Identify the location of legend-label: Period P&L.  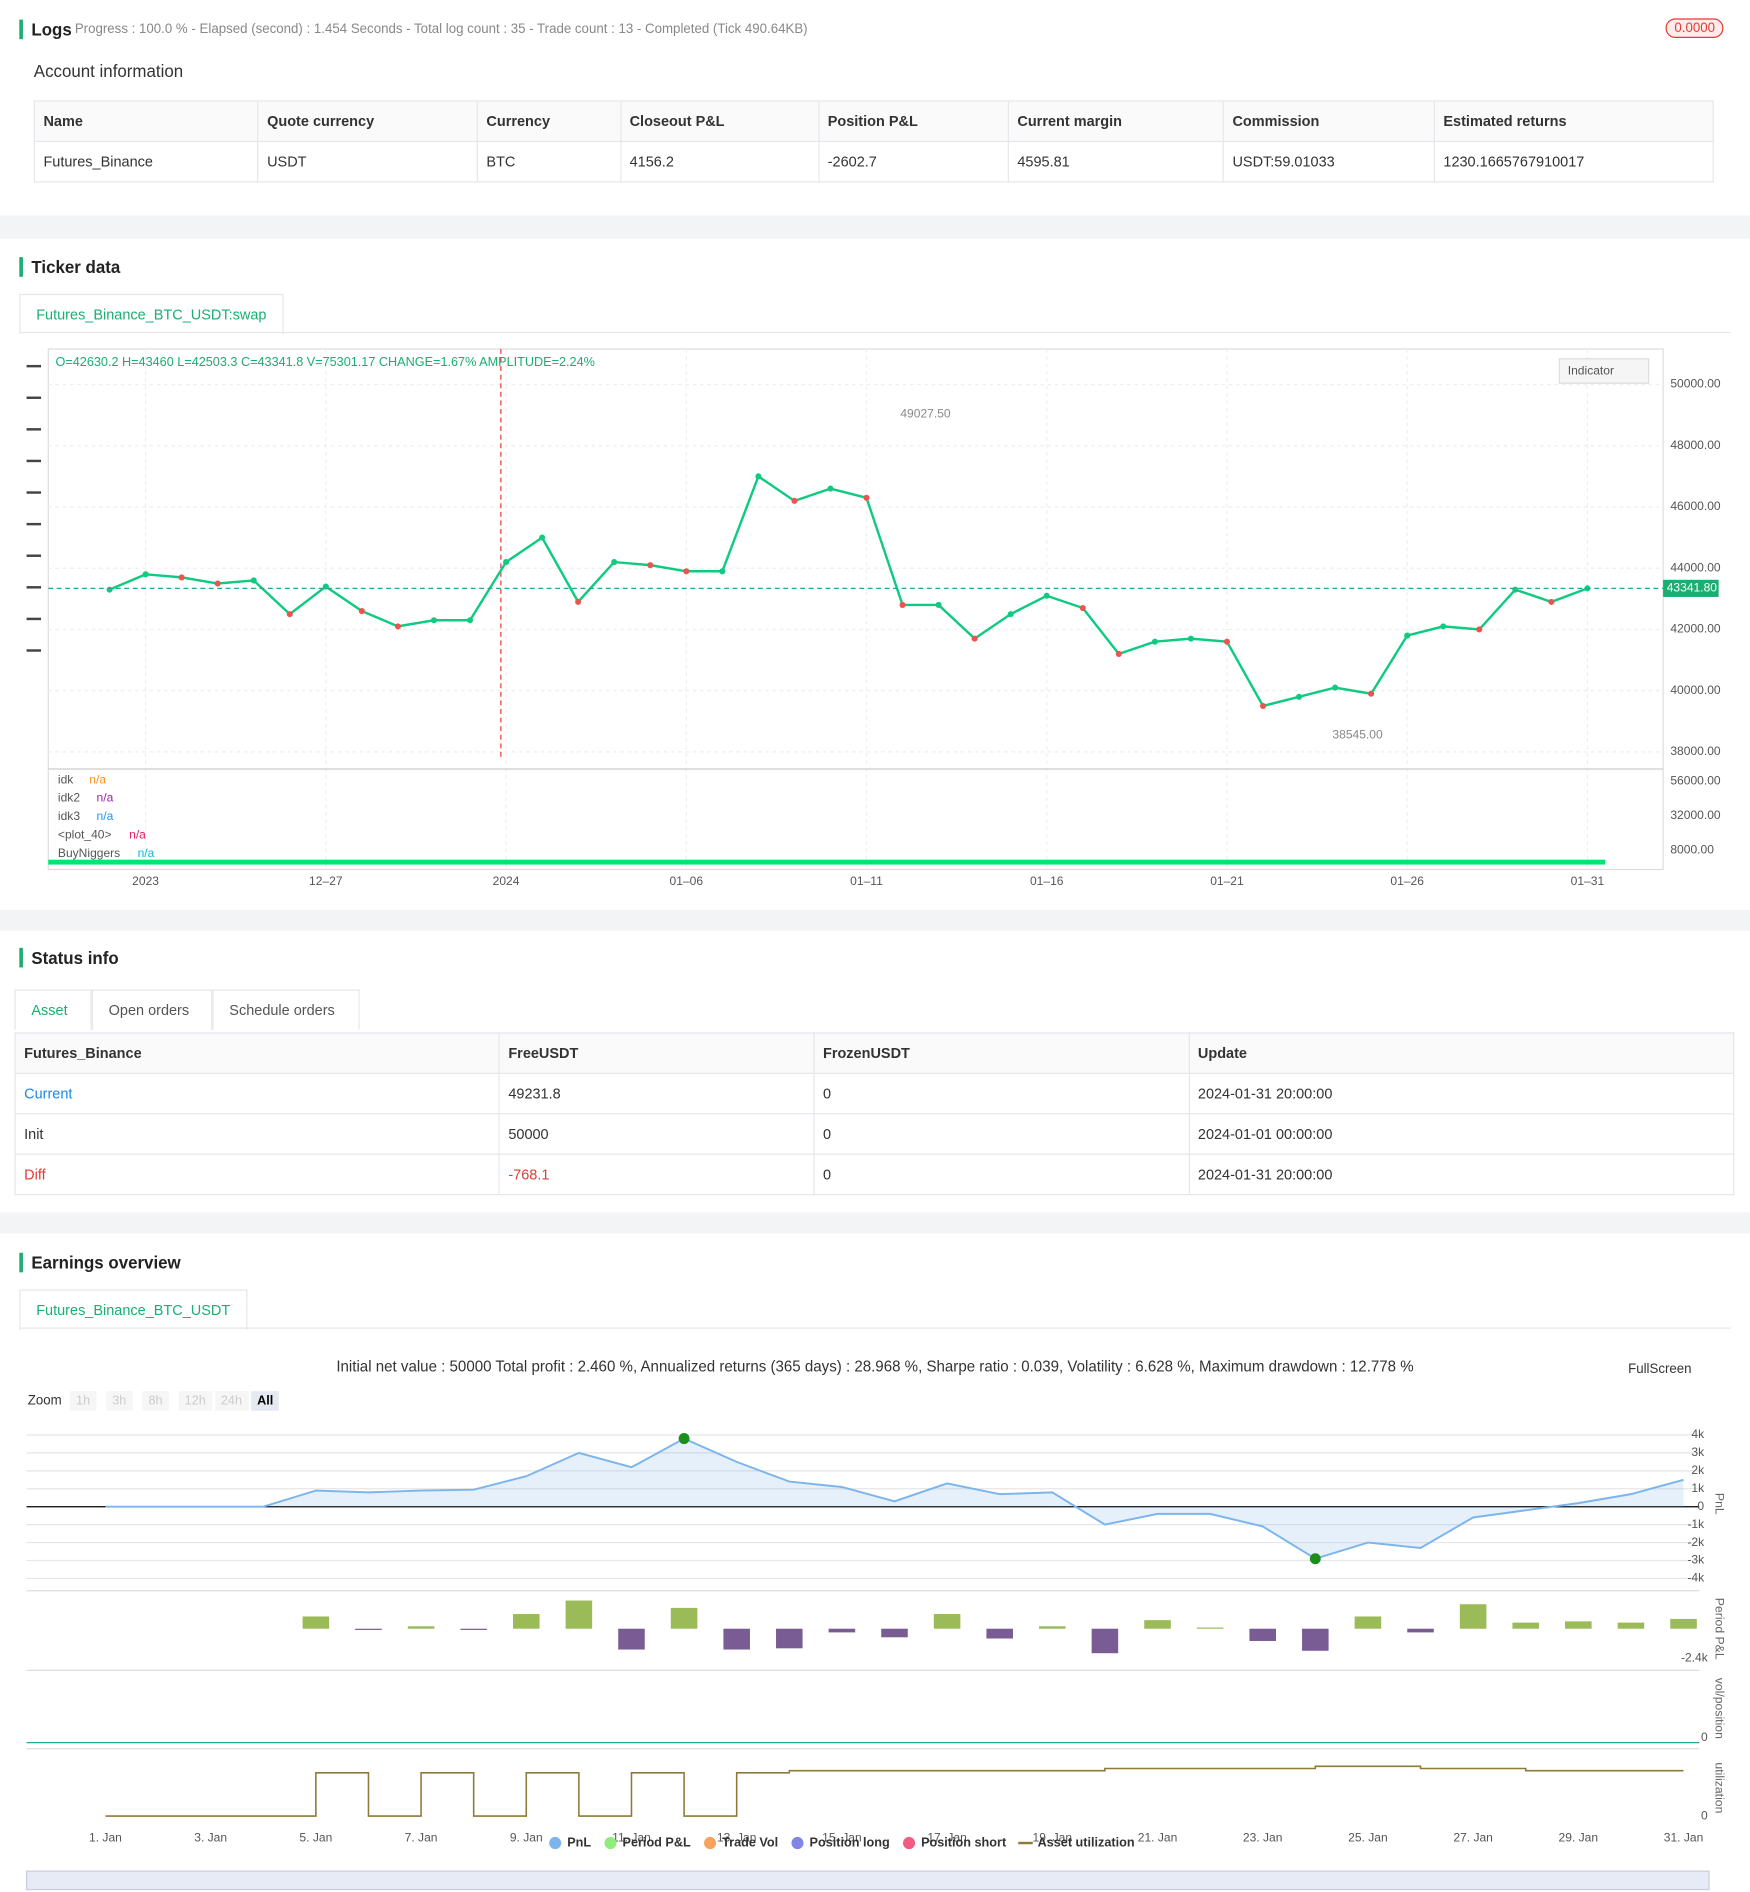
(657, 1841).